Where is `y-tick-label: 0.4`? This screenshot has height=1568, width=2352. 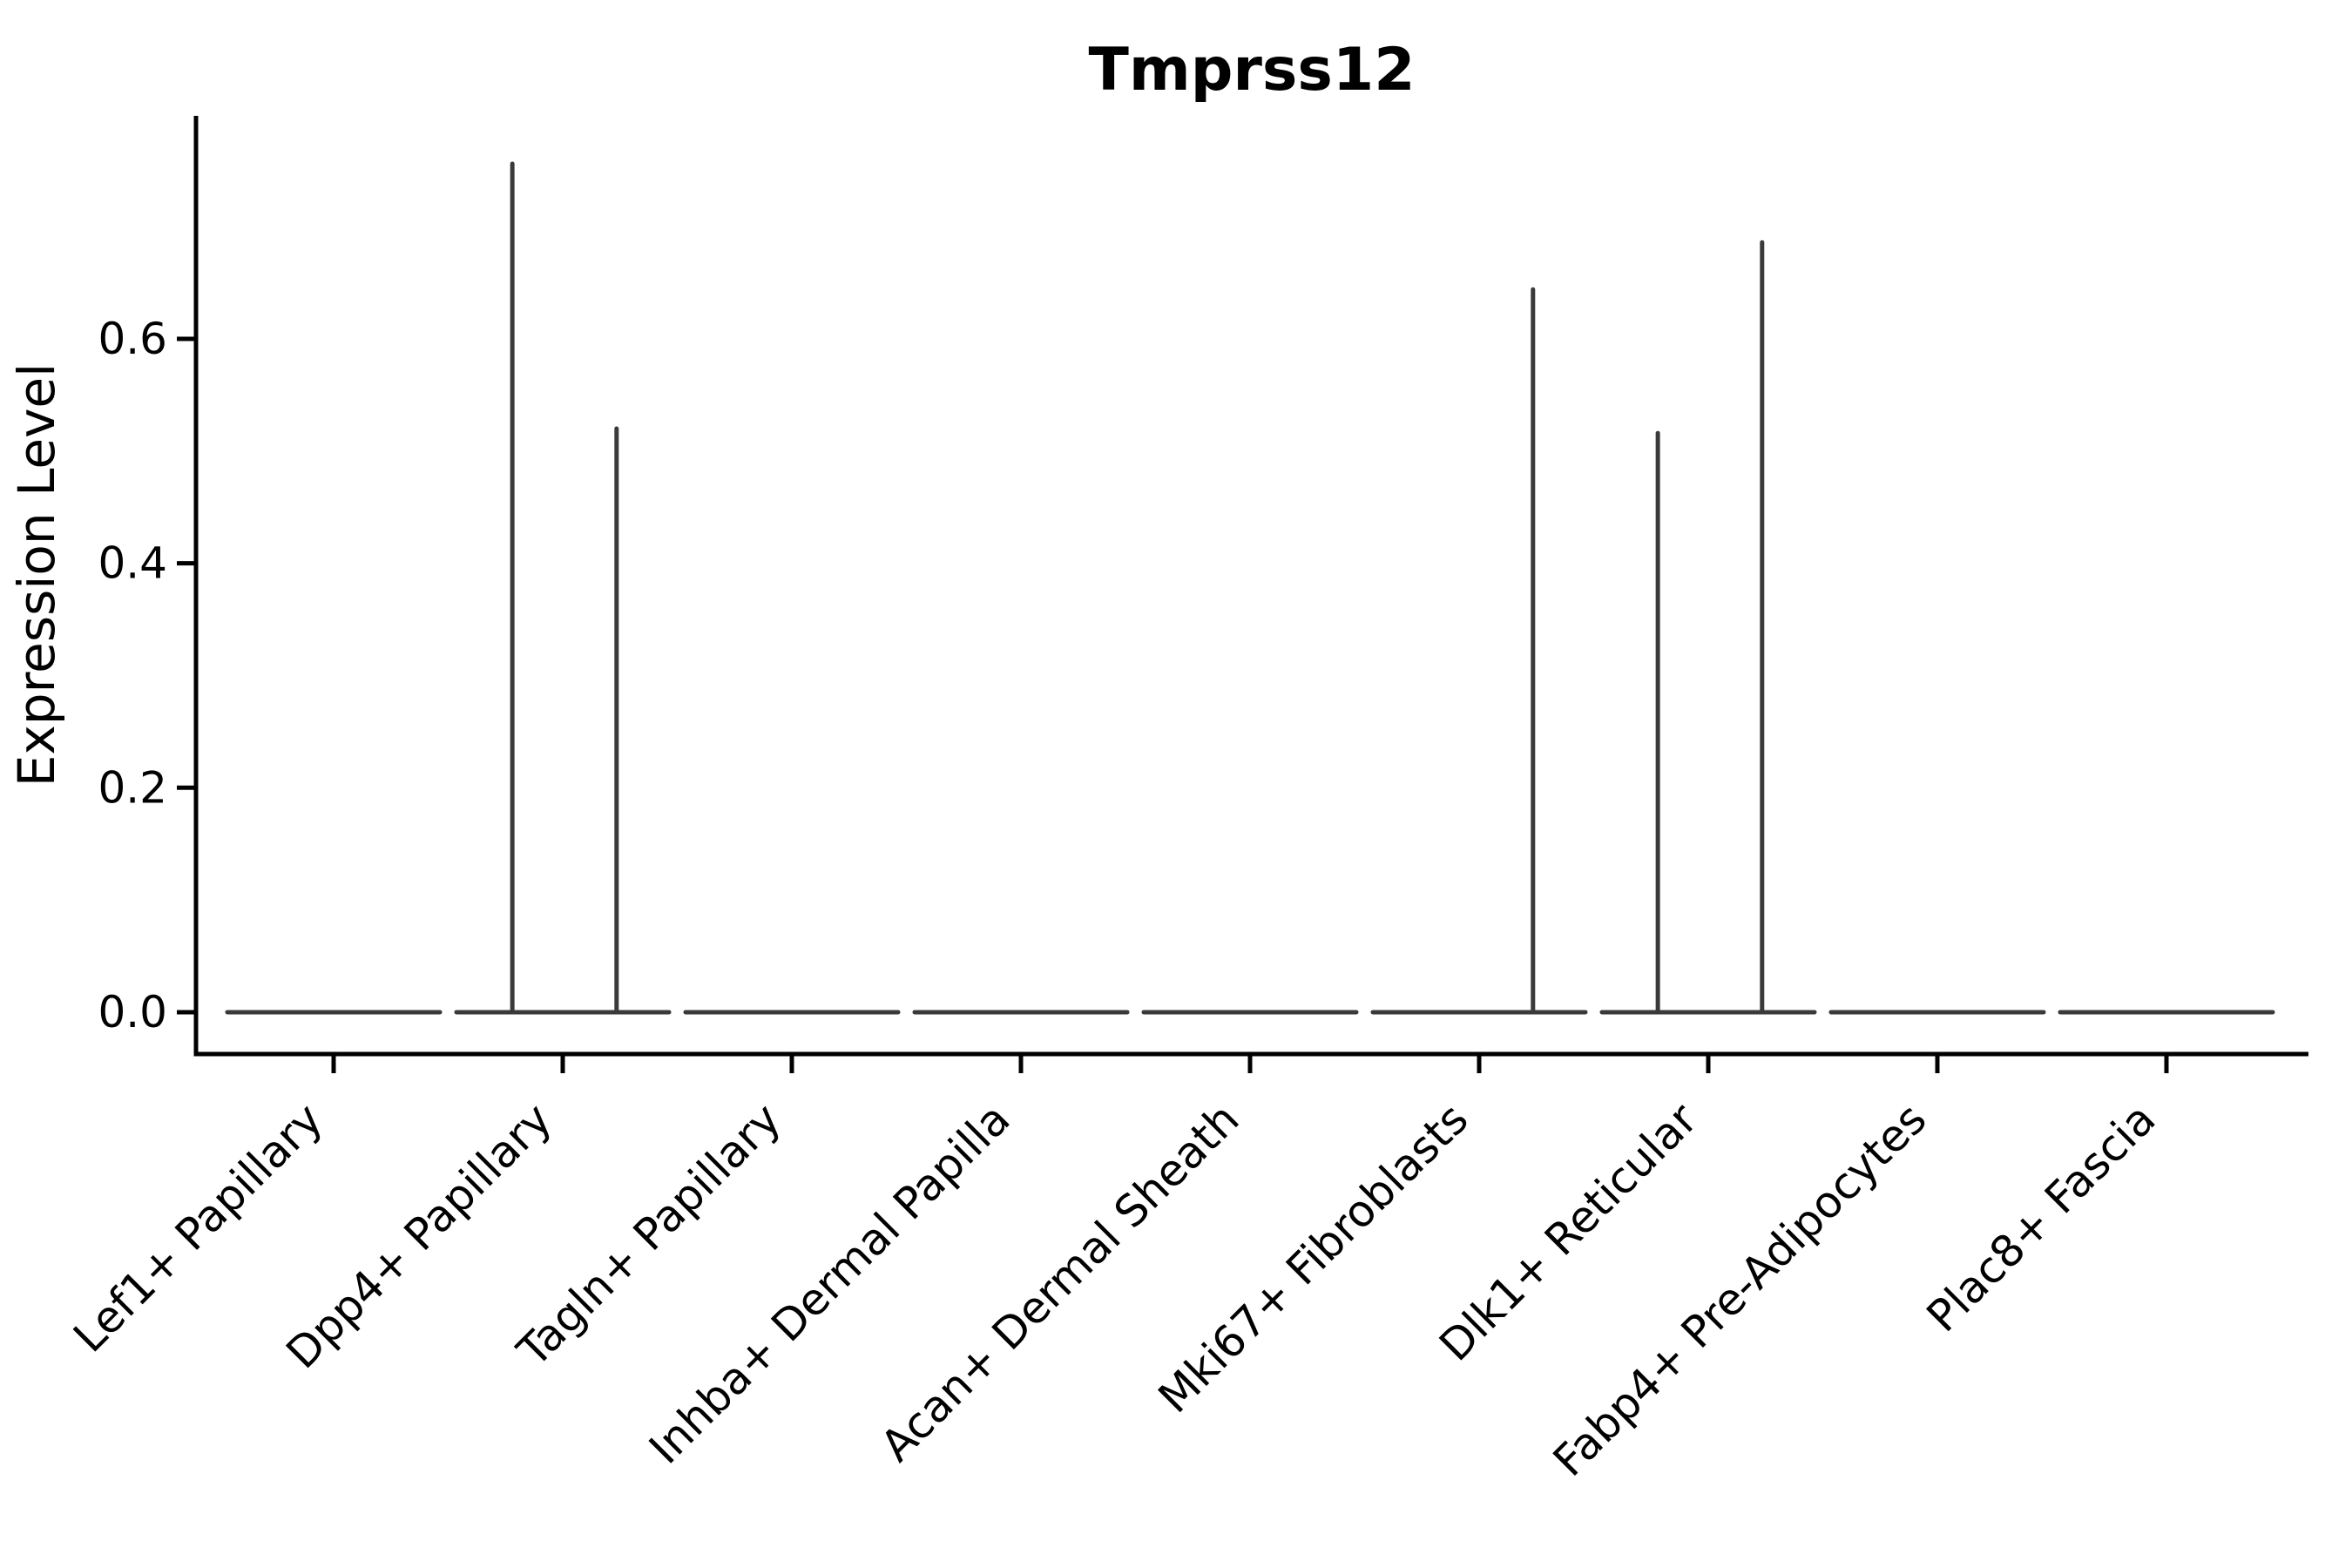 y-tick-label: 0.4 is located at coordinates (132, 564).